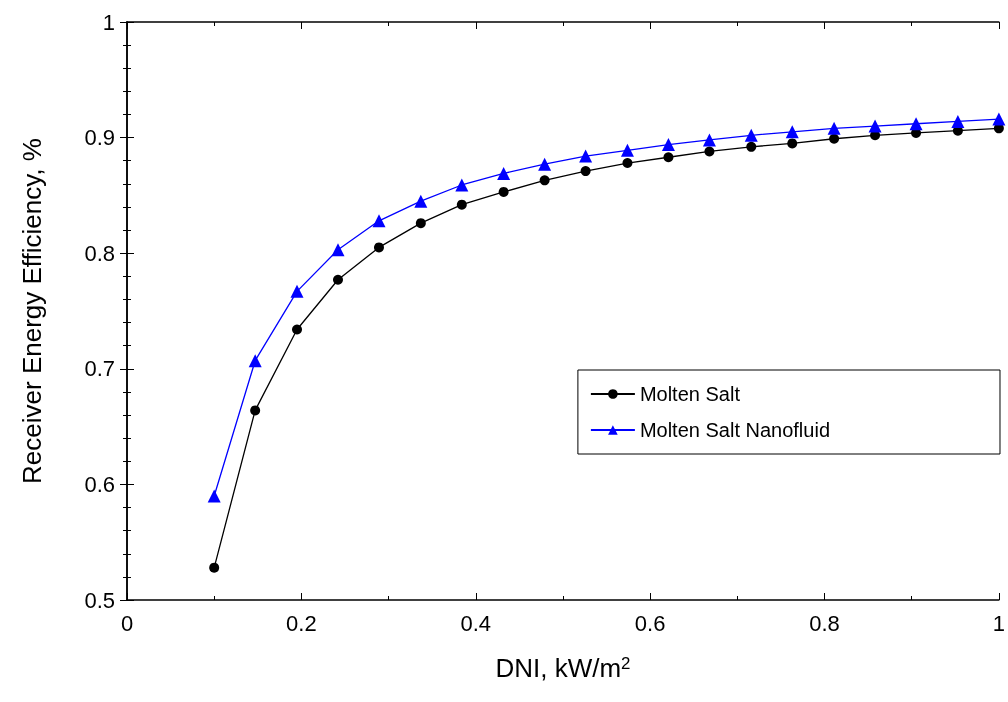 The image size is (1008, 702). I want to click on y-tick-label: 0.8, so click(99, 253).